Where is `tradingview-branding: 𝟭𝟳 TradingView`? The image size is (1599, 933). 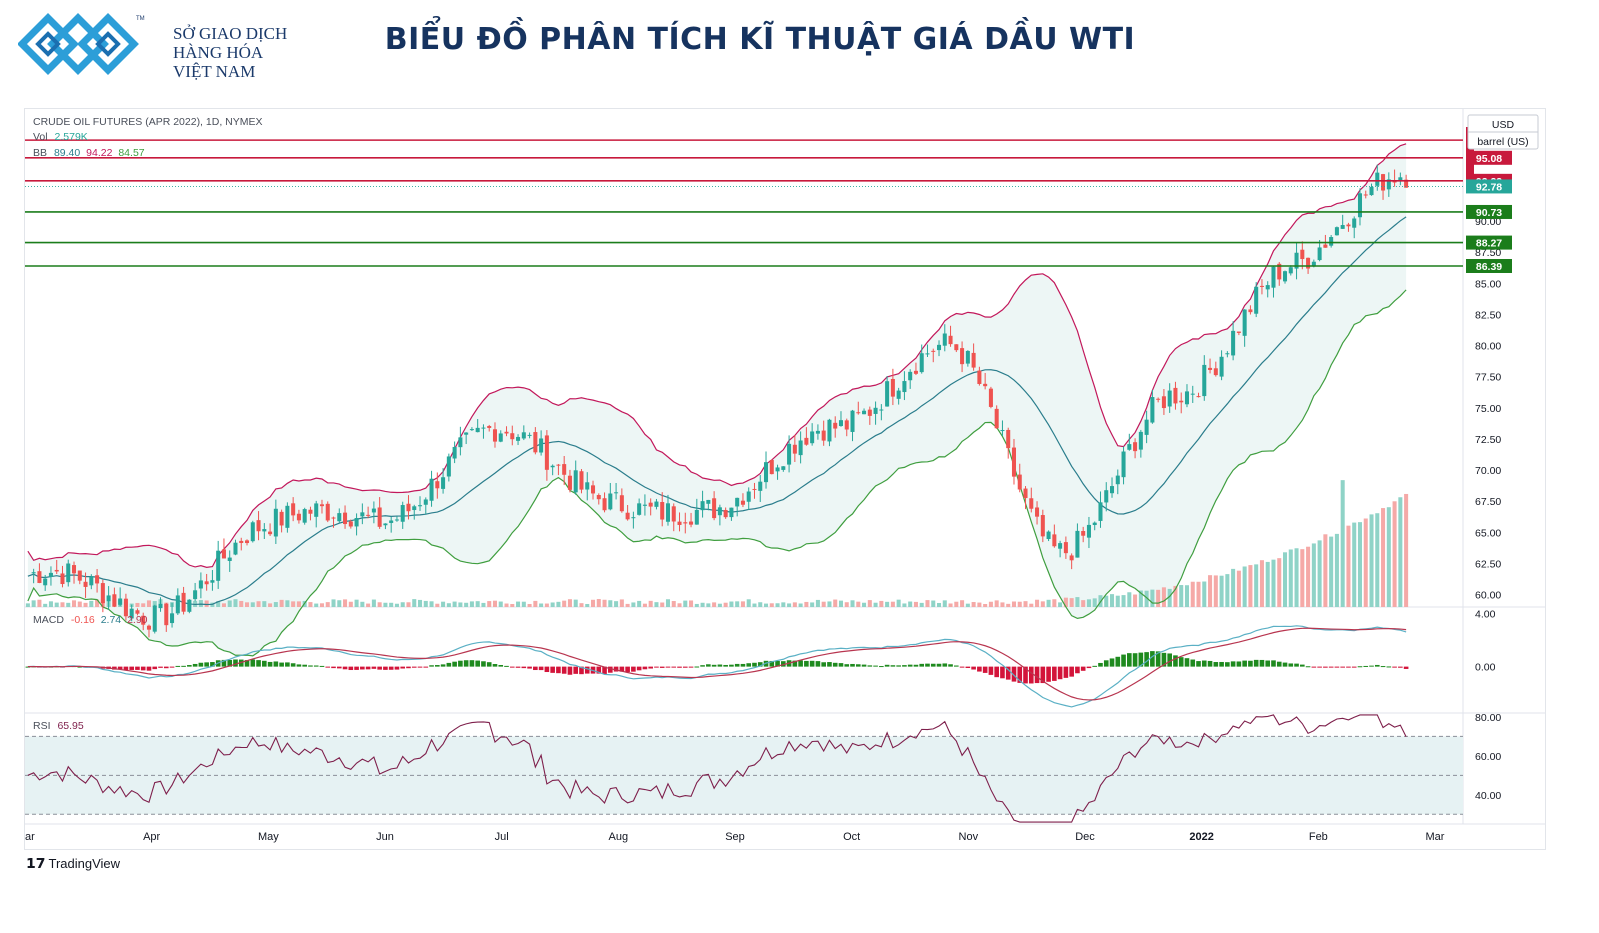
tradingview-branding: 𝟭𝟳 TradingView is located at coordinates (73, 863).